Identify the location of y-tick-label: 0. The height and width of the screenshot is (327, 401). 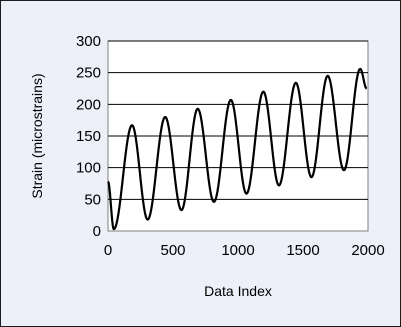
(97, 231).